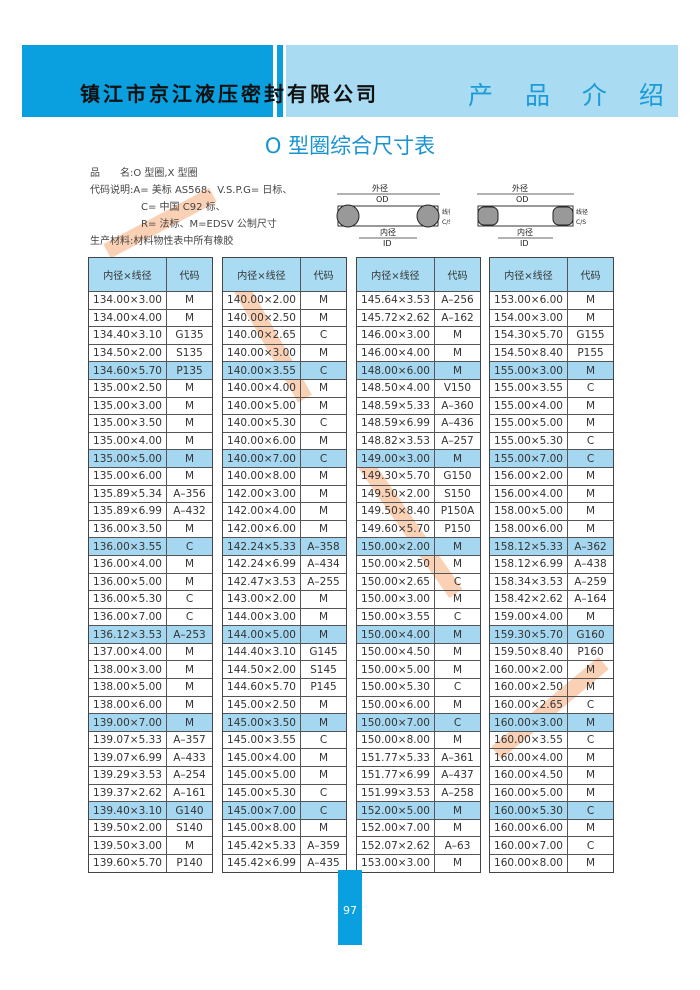 Image resolution: width=700 pixels, height=990 pixels. What do you see at coordinates (529, 300) in the screenshot?
I see `size-cell: 153.00×6.00` at bounding box center [529, 300].